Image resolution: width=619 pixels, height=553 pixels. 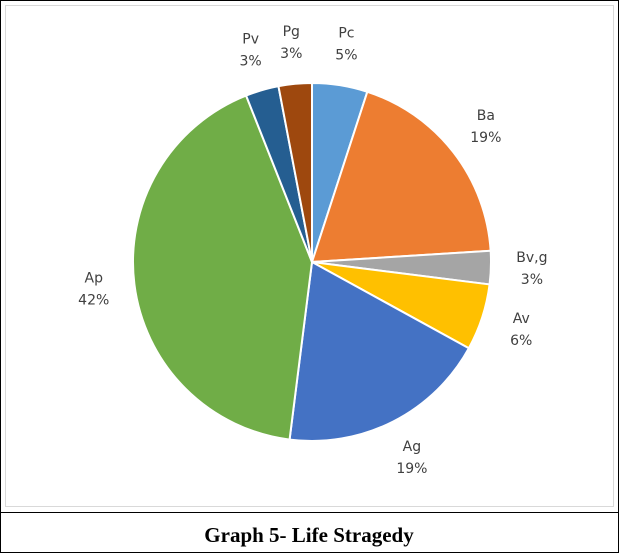 What do you see at coordinates (412, 447) in the screenshot?
I see `slice-label-name: Ag` at bounding box center [412, 447].